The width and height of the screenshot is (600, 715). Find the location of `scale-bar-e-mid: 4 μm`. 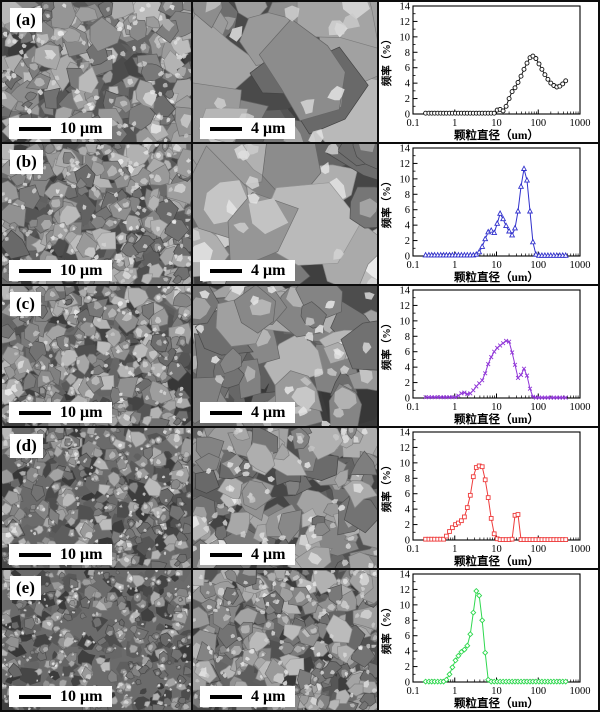

scale-bar-e-mid: 4 μm is located at coordinates (247, 696).